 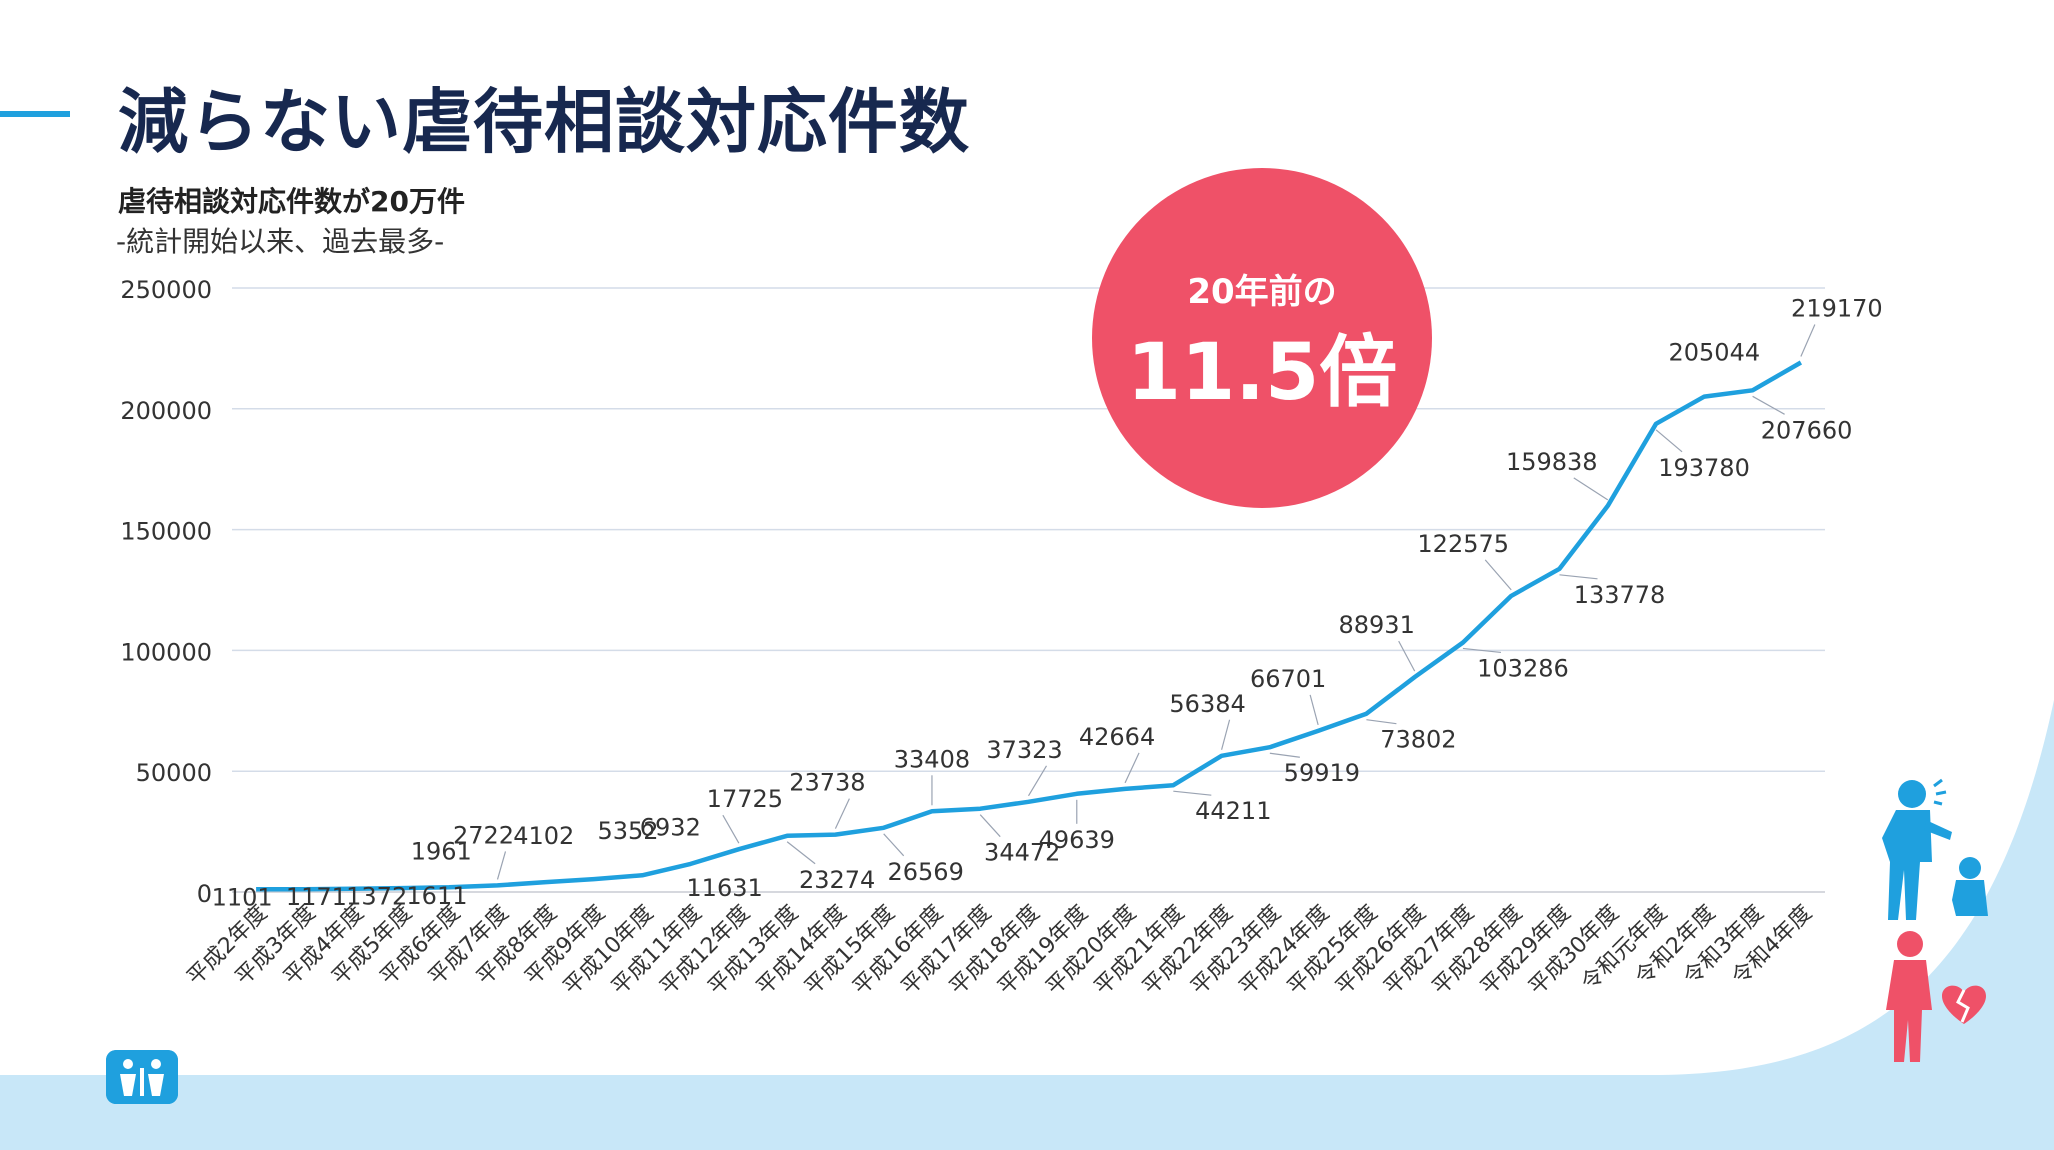 I want to click on data-label: 49639, so click(x=1077, y=840).